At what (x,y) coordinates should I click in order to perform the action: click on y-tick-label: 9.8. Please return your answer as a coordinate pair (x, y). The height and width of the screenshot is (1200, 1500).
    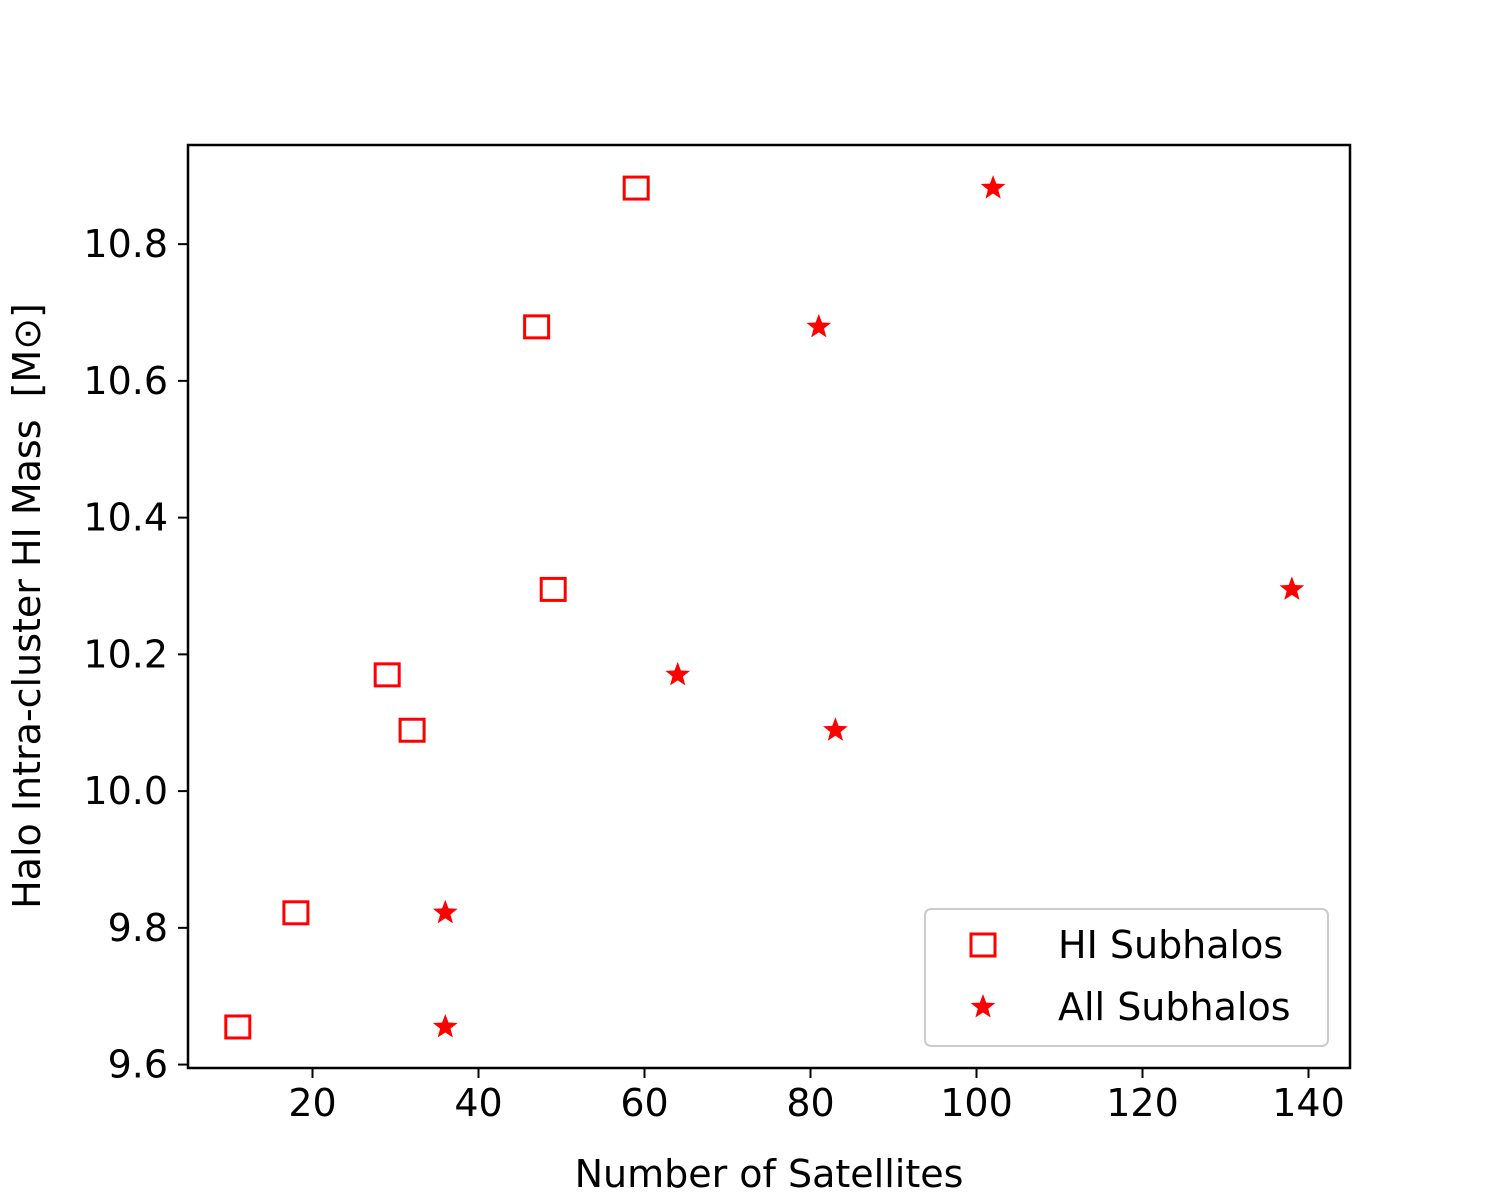
    Looking at the image, I should click on (138, 928).